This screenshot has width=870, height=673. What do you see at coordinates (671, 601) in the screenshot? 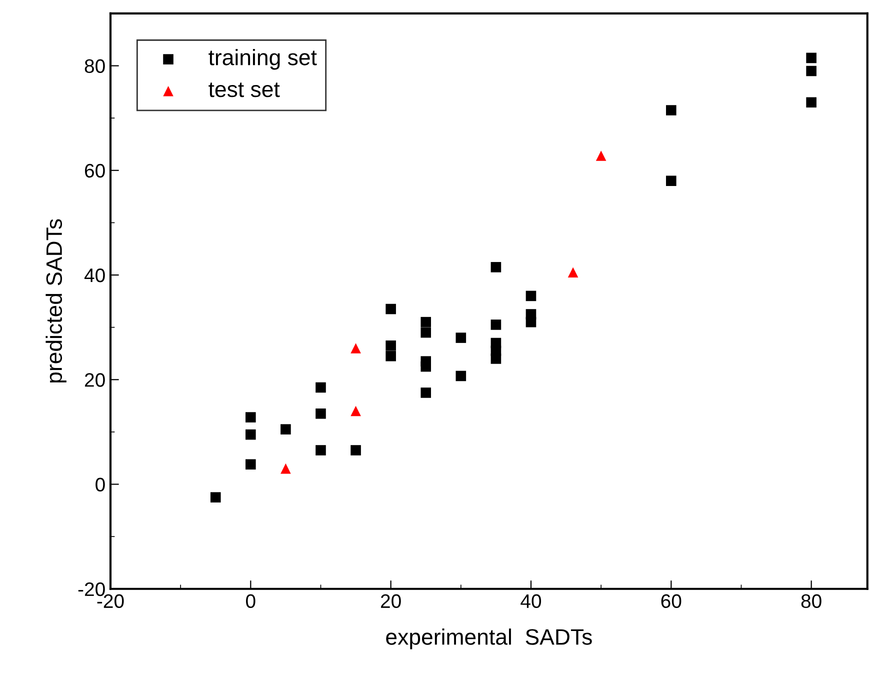
I see `x-tick-label: 60` at bounding box center [671, 601].